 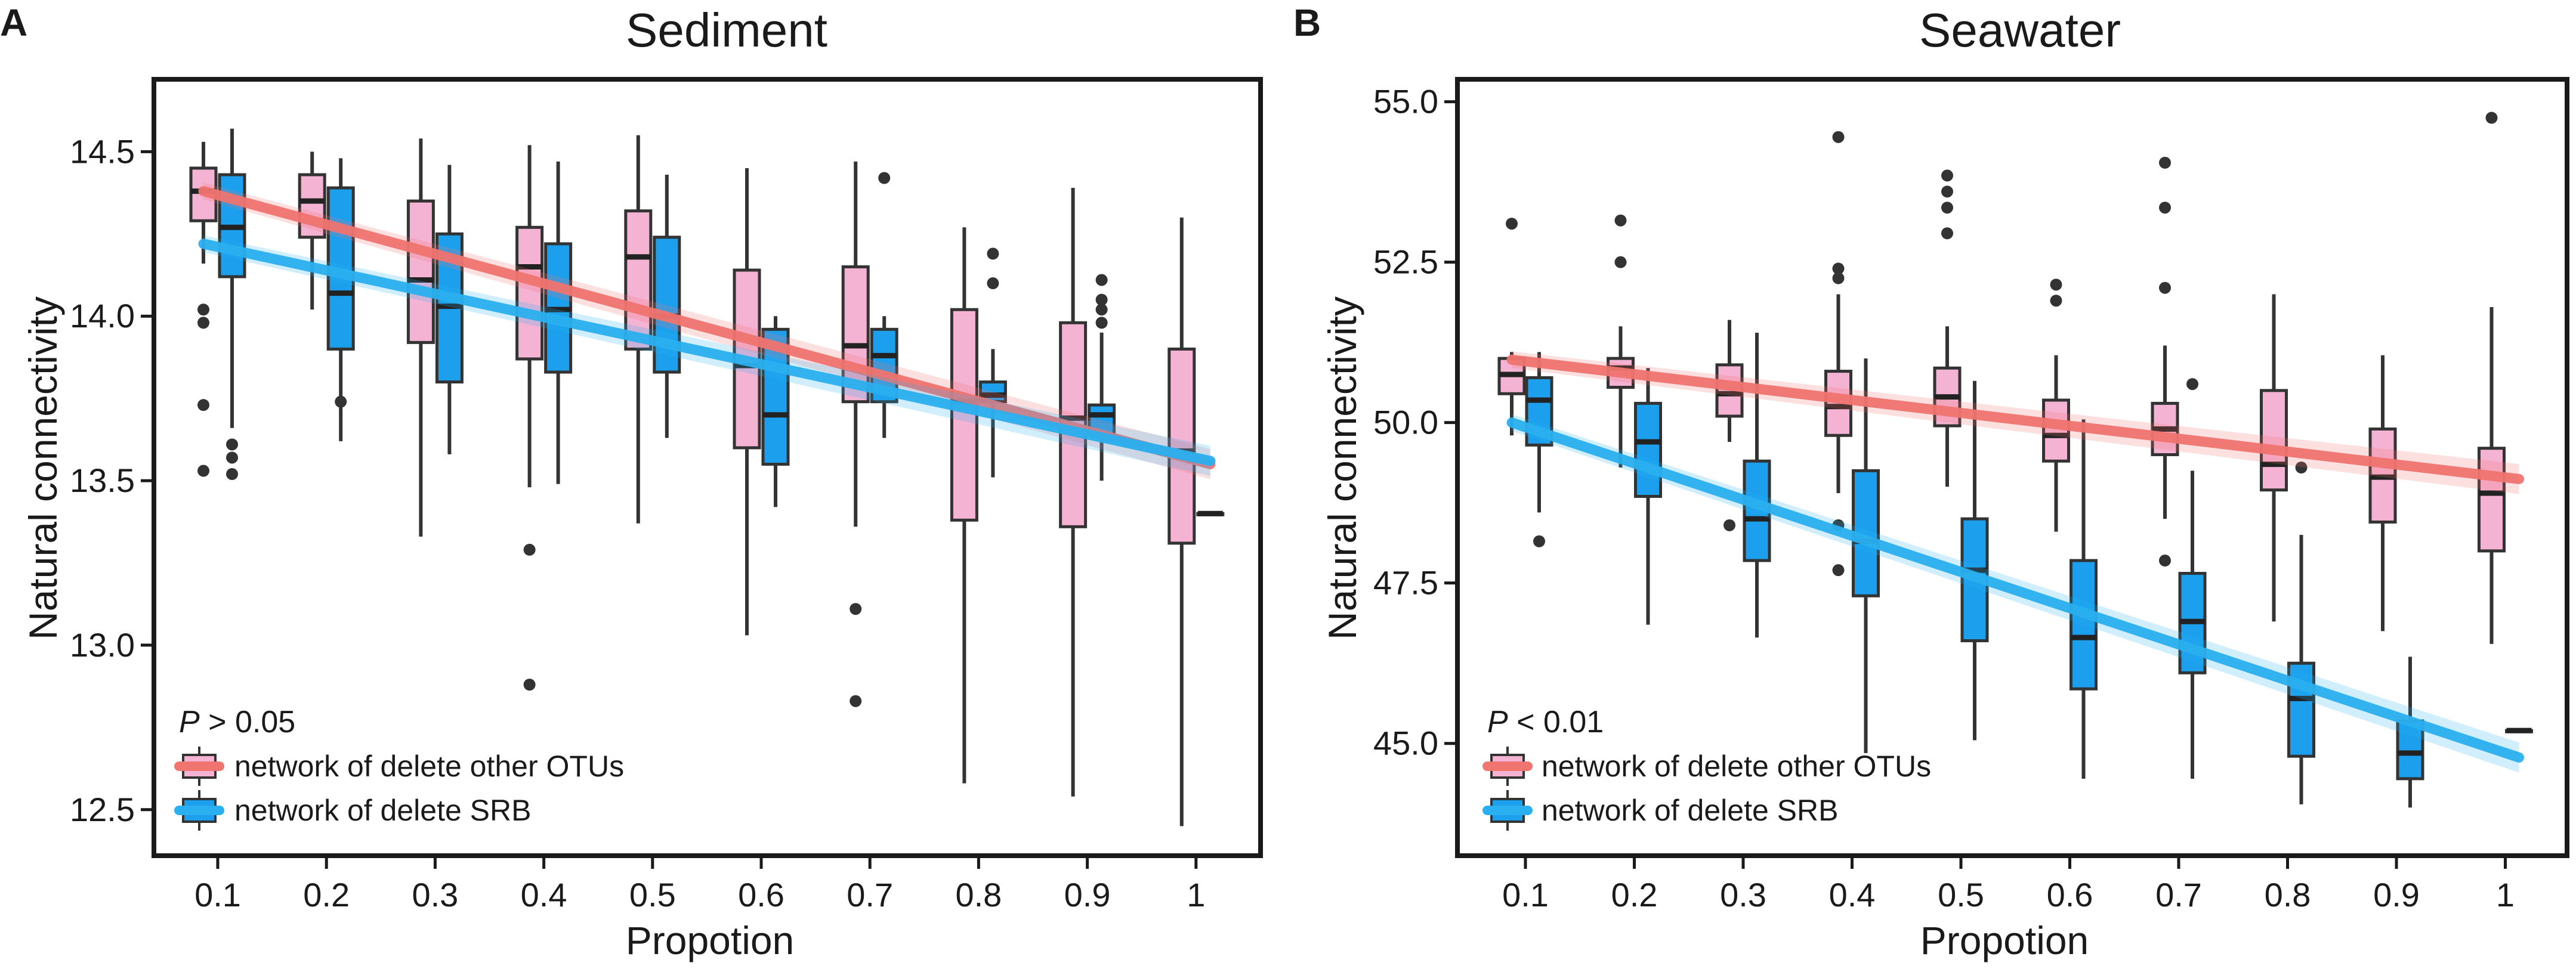 What do you see at coordinates (237, 722) in the screenshot?
I see `p-value-annotation: P > 0.05` at bounding box center [237, 722].